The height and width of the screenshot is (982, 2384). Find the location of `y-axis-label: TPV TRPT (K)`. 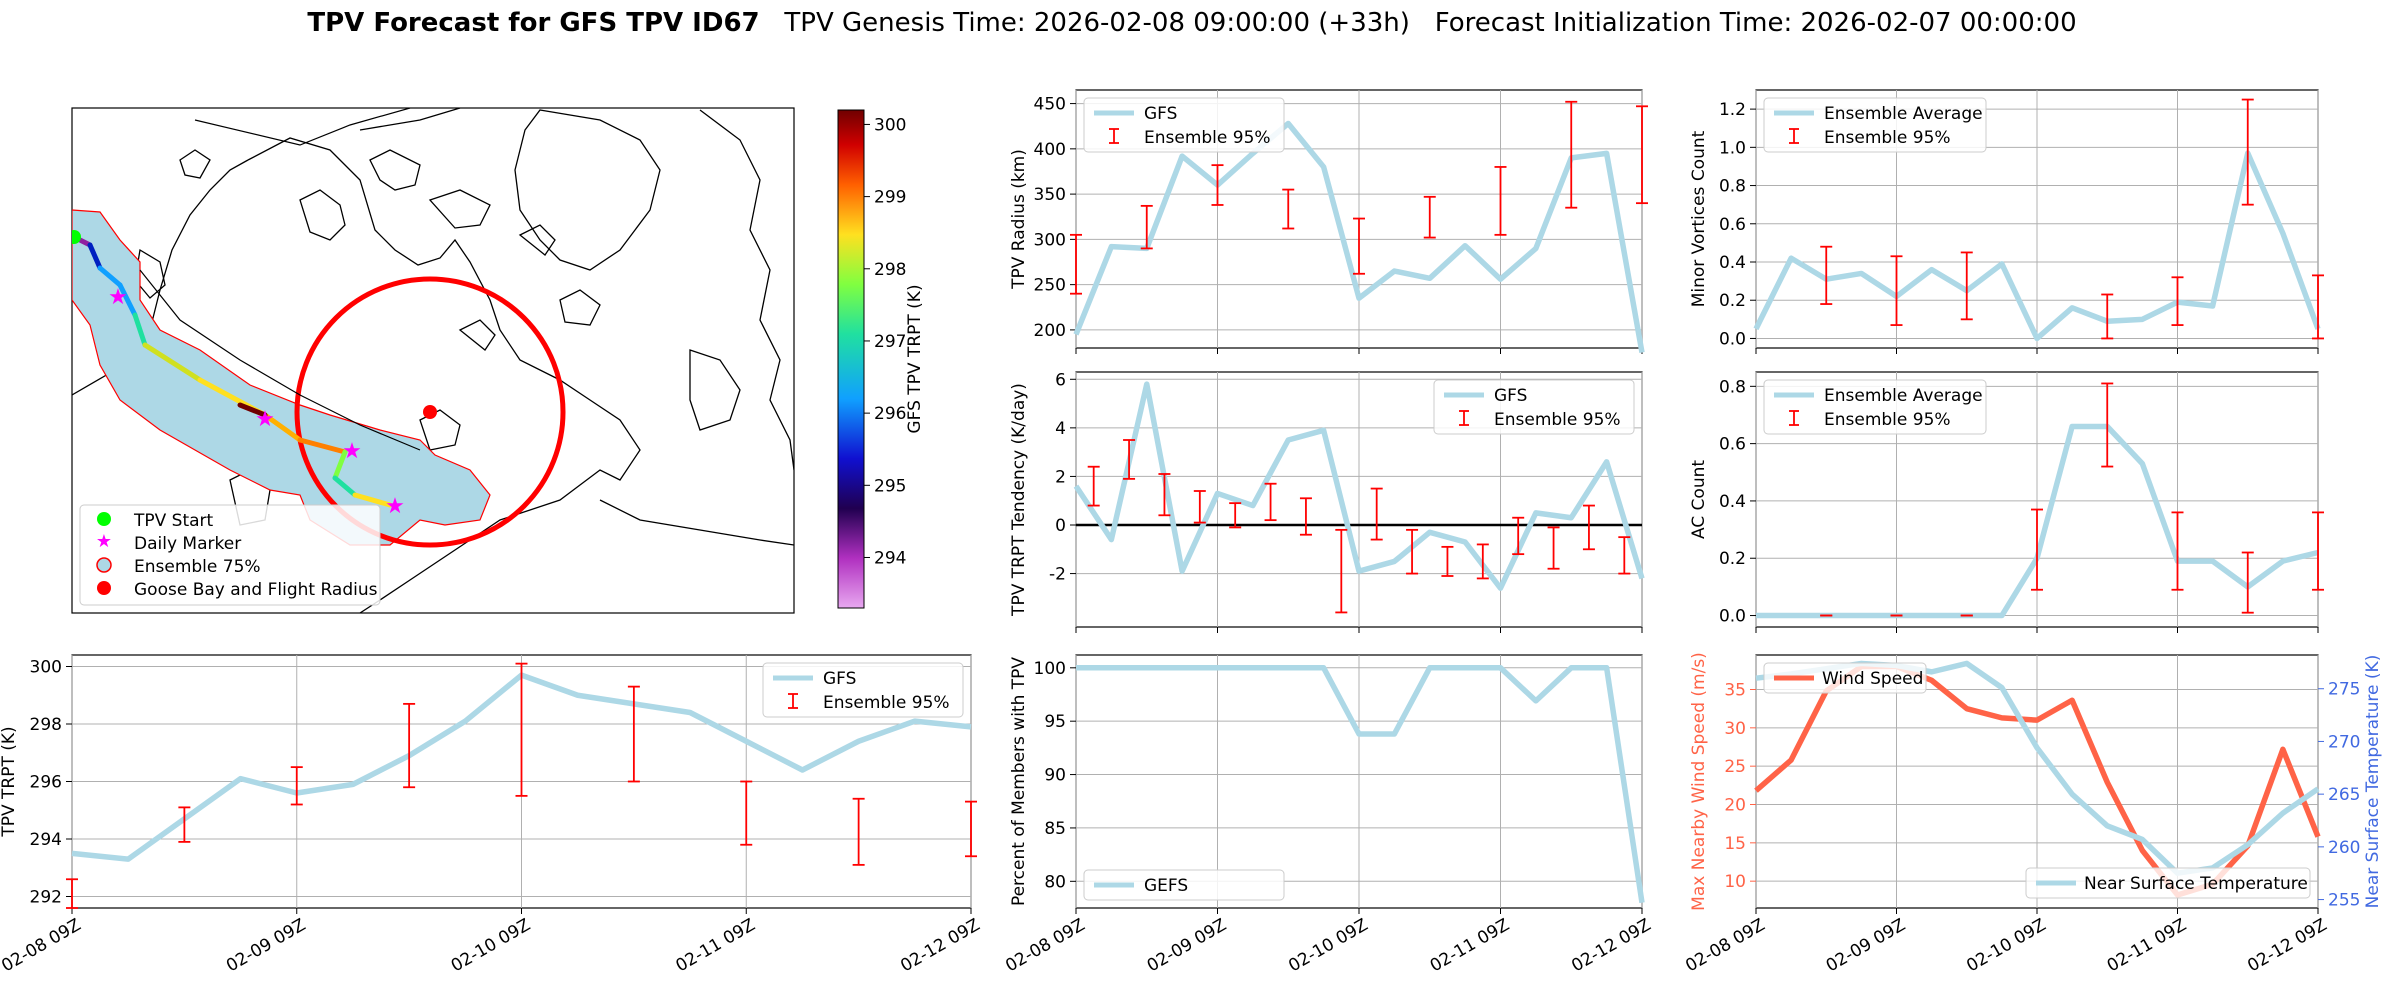

y-axis-label: TPV TRPT (K) is located at coordinates (9, 781).